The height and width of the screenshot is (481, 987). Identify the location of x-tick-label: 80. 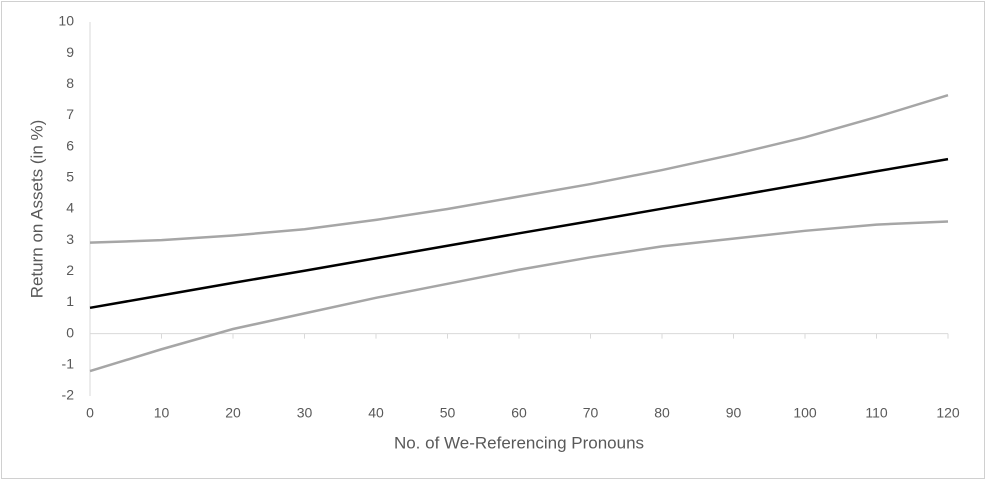
(662, 413).